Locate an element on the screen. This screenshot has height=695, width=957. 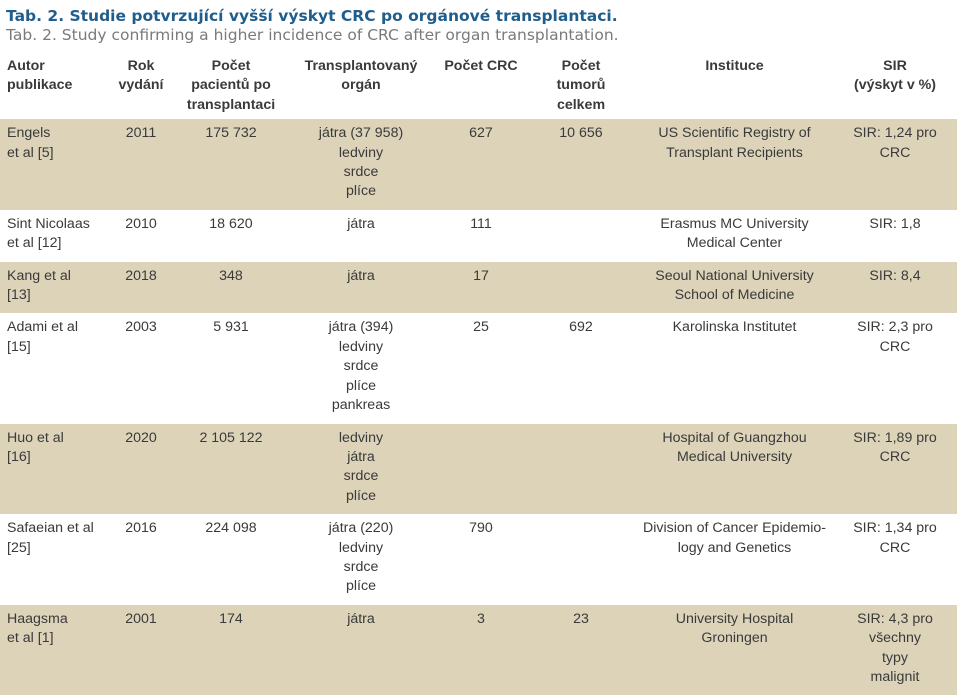
cell-year: 2020 is located at coordinates (141, 469).